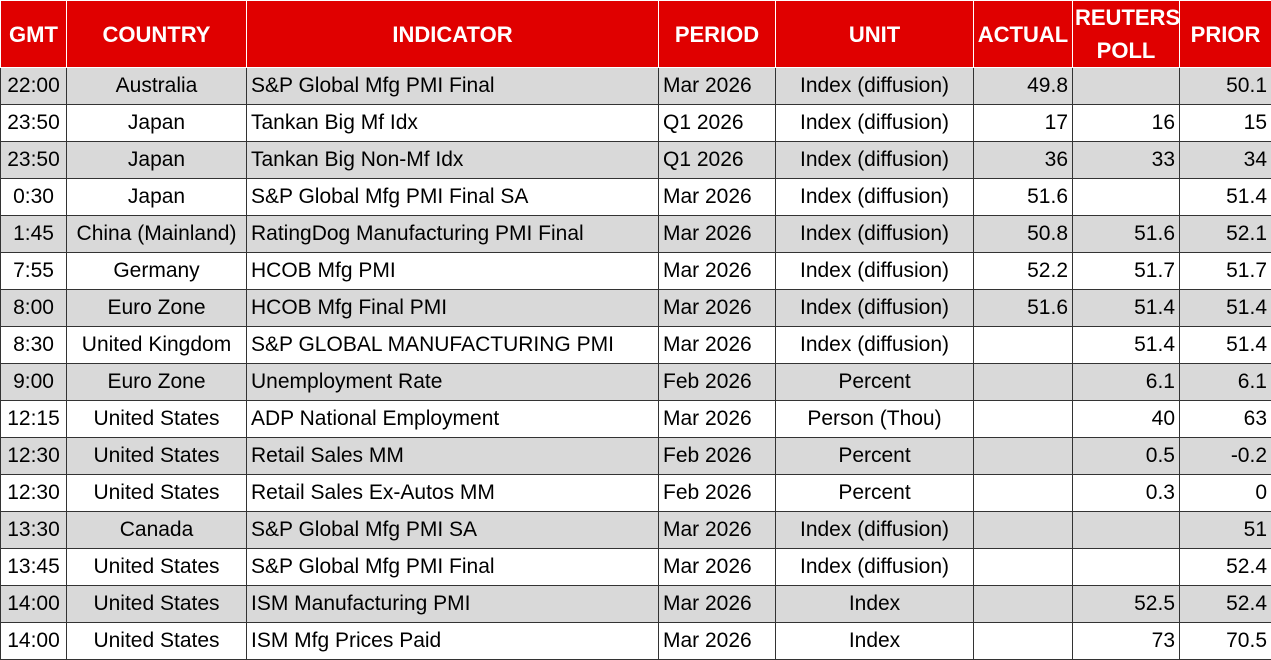  What do you see at coordinates (875, 34) in the screenshot?
I see `header-unit: UNIT` at bounding box center [875, 34].